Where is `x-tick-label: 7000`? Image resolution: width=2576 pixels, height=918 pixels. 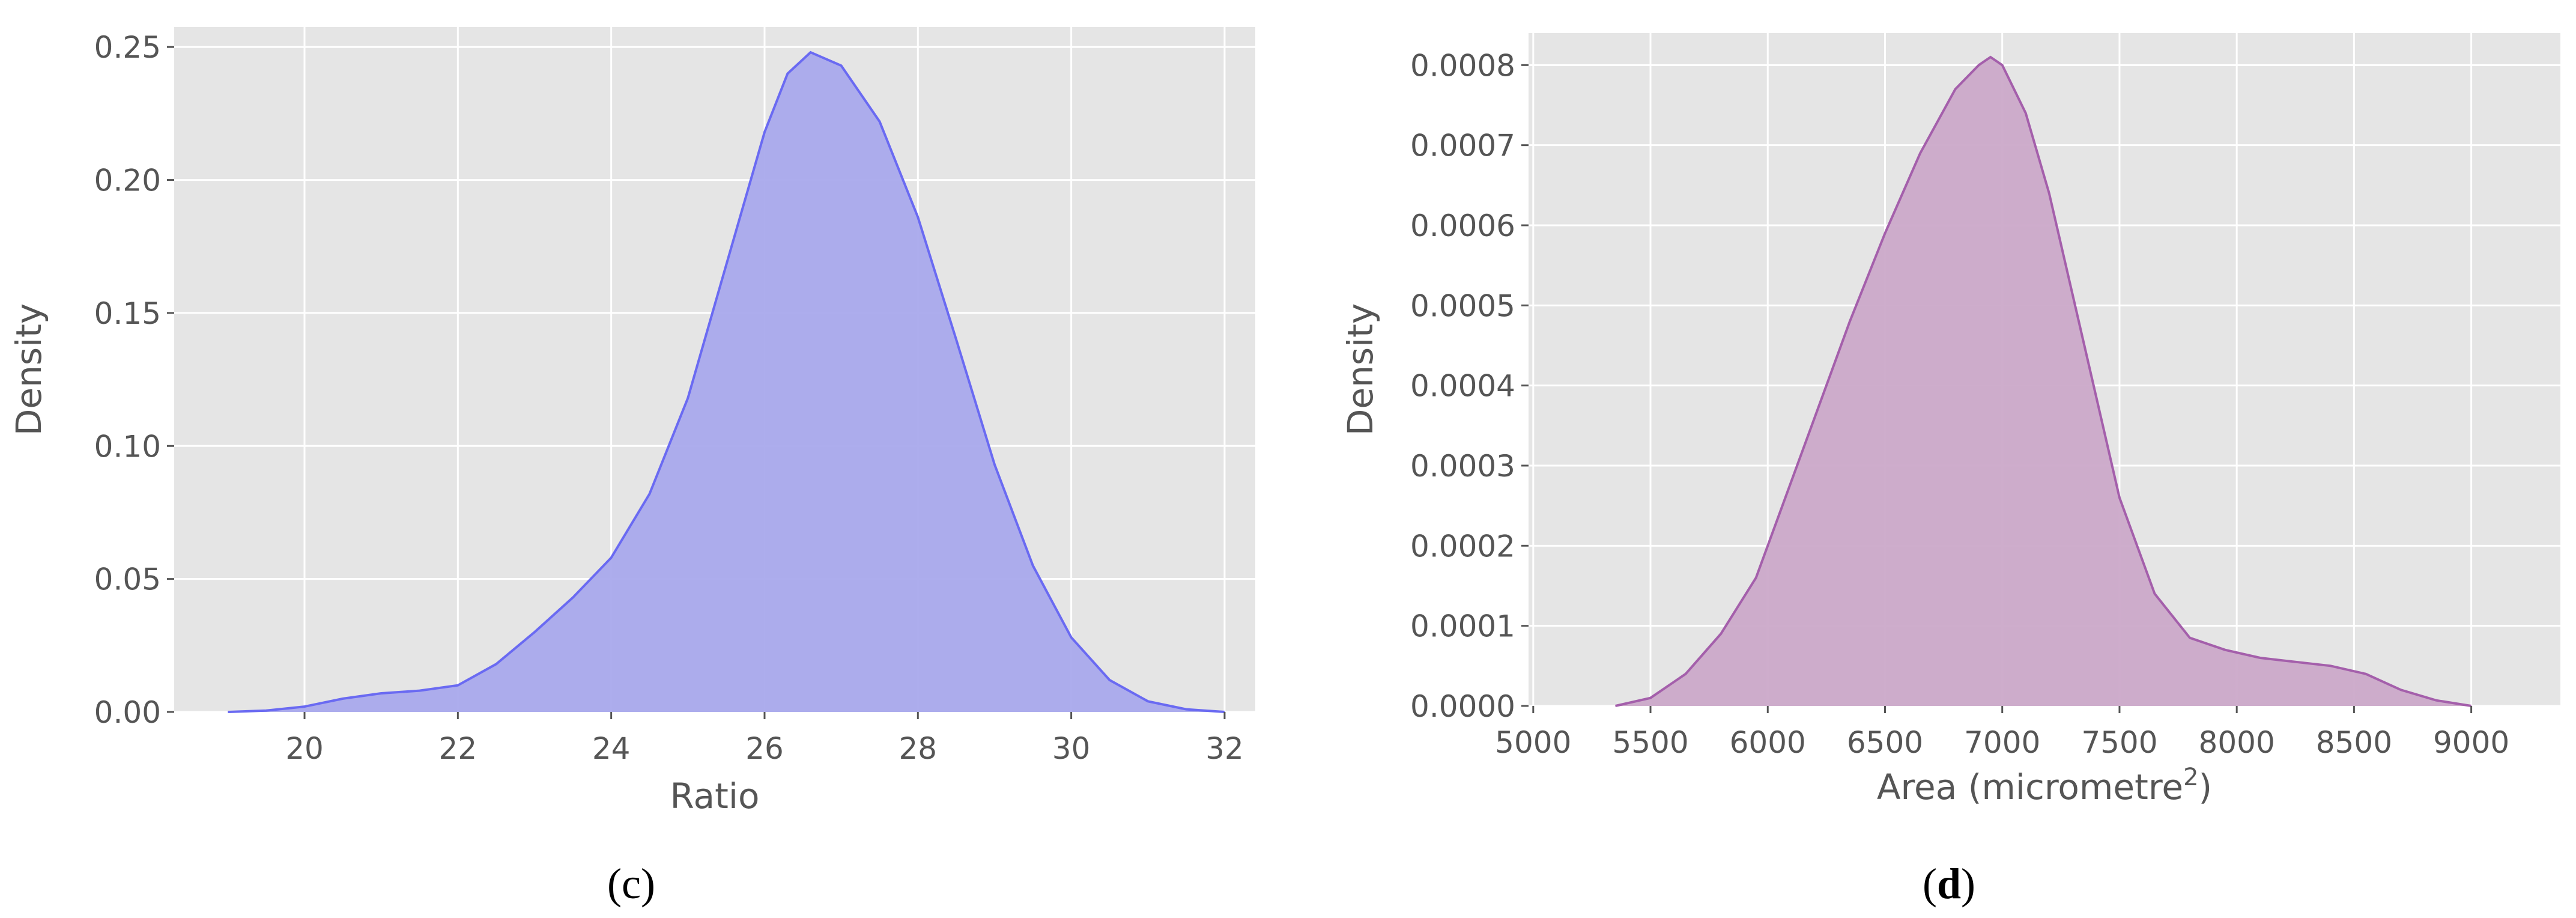 x-tick-label: 7000 is located at coordinates (2002, 742).